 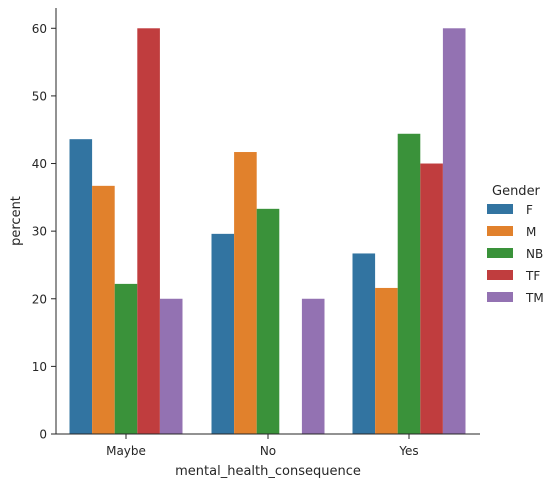 I want to click on legend-label-tf: TF, so click(x=532, y=276).